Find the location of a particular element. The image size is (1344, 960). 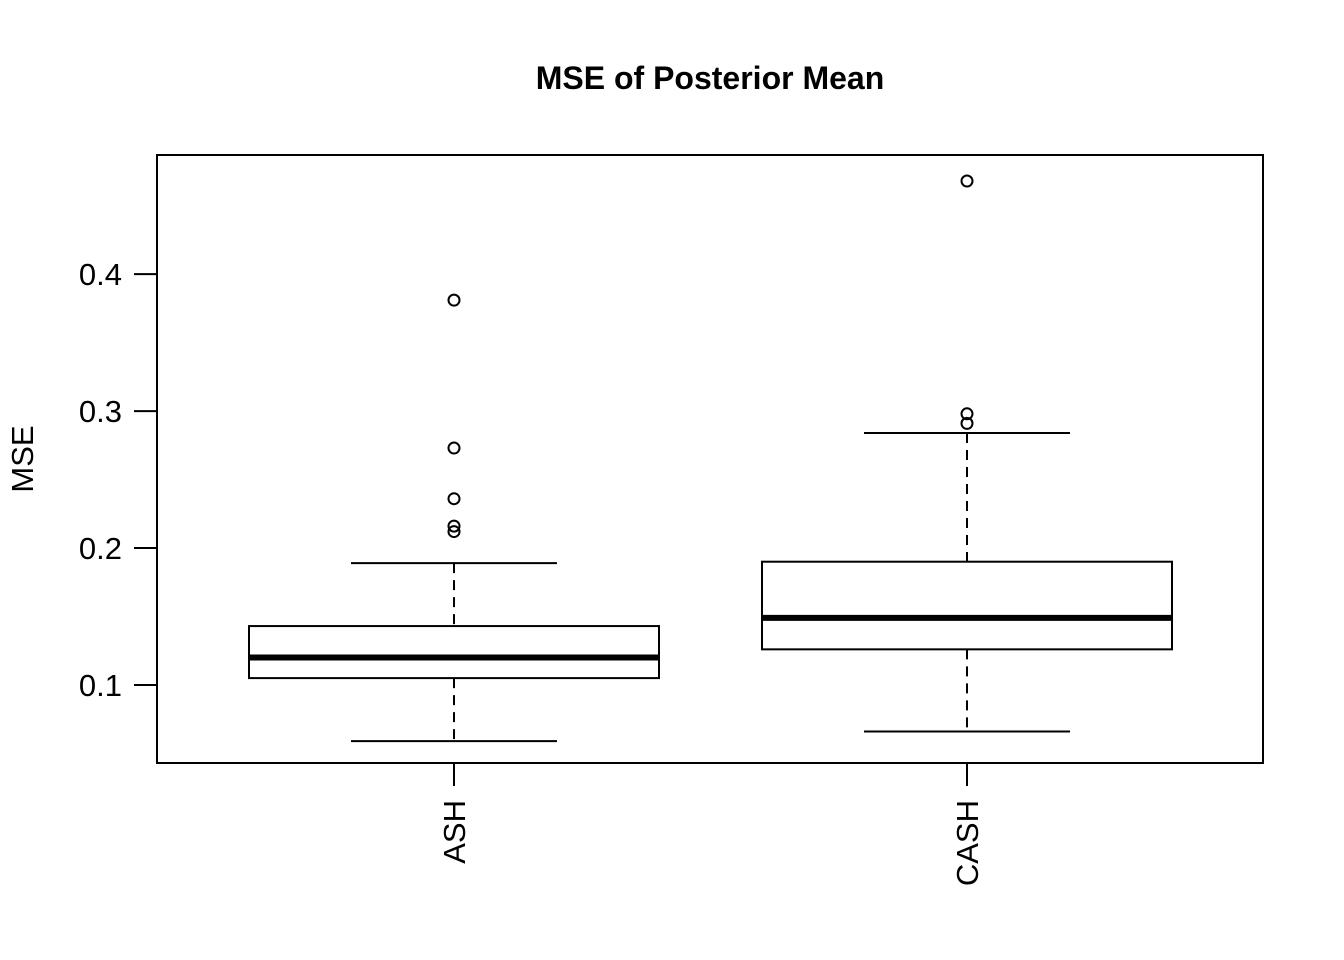

x-category-label: CASH is located at coordinates (967, 843).